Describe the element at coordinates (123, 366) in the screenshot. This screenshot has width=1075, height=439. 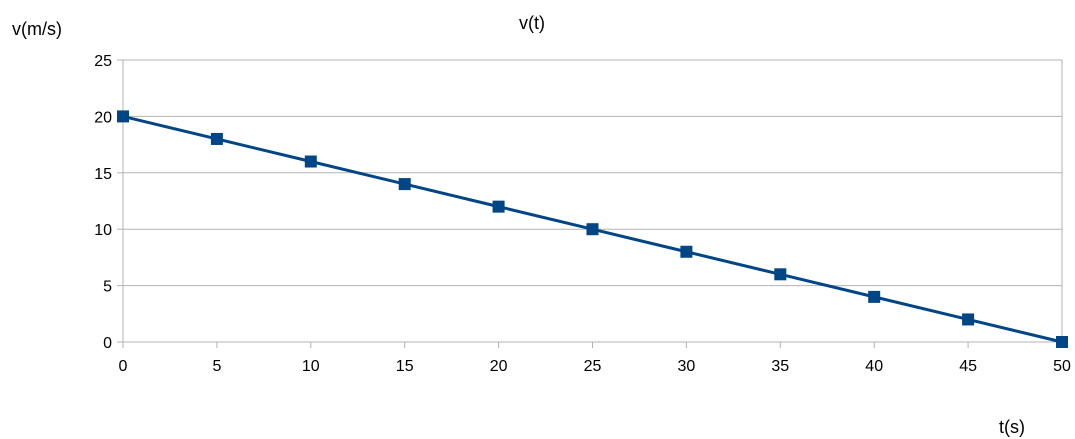
I see `x-tick-label: 0` at that location.